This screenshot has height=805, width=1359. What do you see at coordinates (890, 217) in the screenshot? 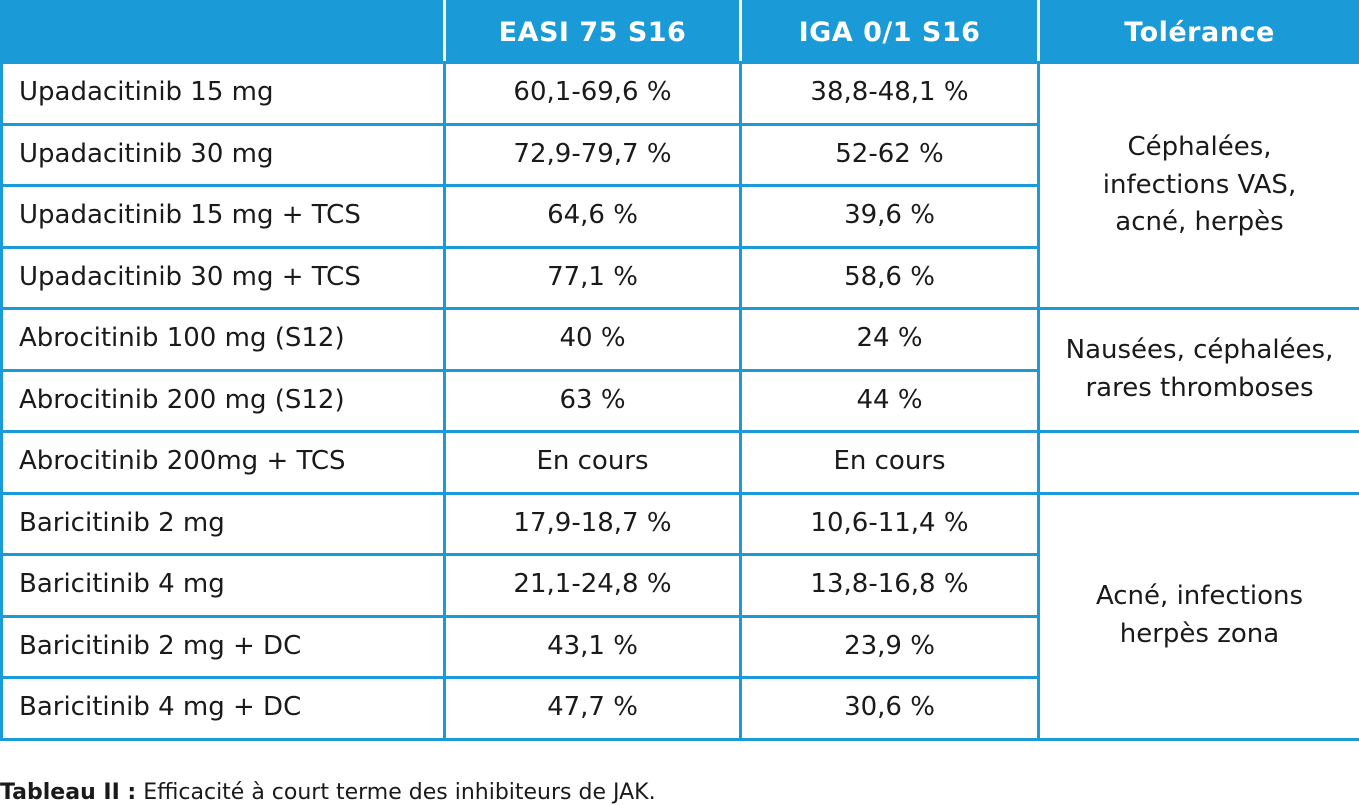
I see `iga-cell: 39,6 %` at bounding box center [890, 217].